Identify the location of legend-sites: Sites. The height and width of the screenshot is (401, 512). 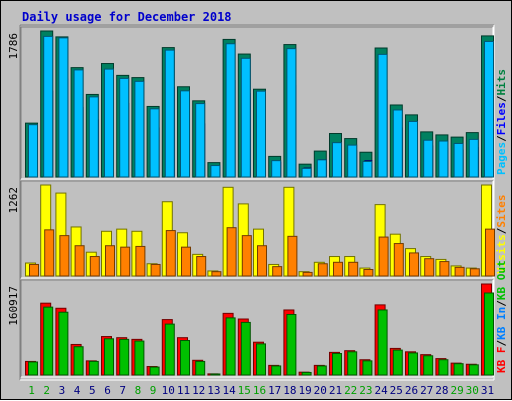
(501, 211).